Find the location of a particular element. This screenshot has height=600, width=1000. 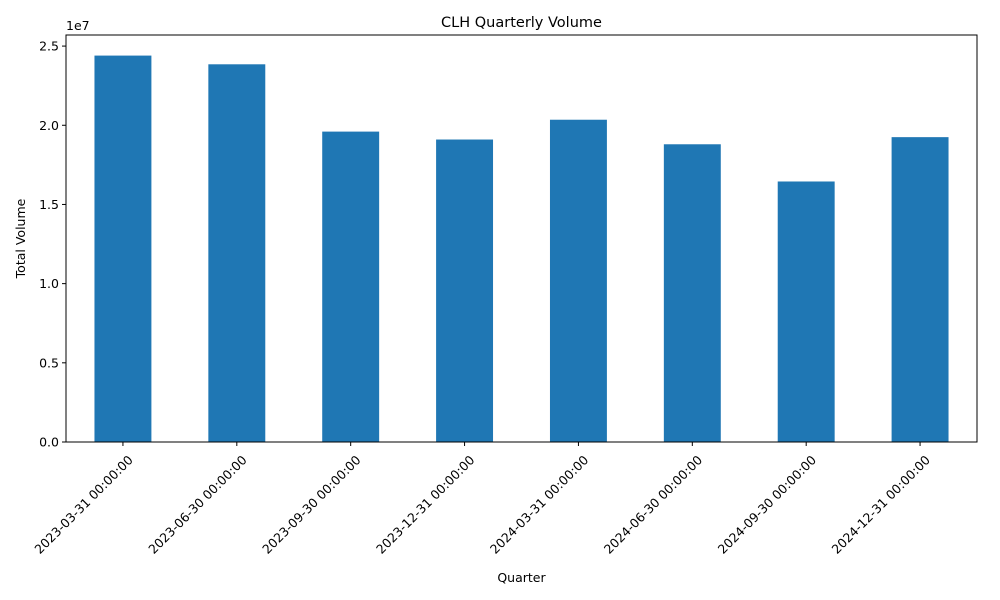

y-axis: 0.0 0.5 1.0 1.5 2.0 2.5 is located at coordinates (52, 244).